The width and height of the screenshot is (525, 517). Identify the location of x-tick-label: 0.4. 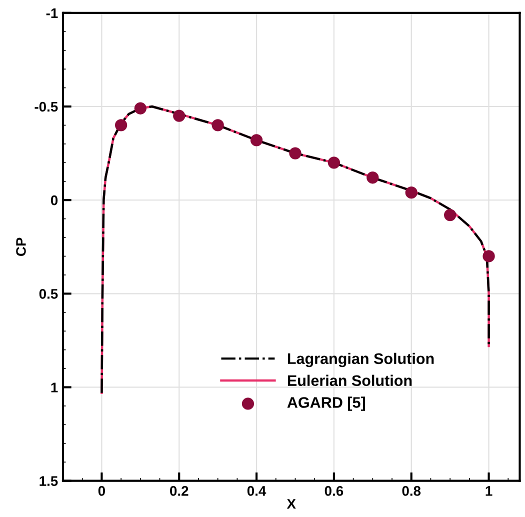
(256, 491).